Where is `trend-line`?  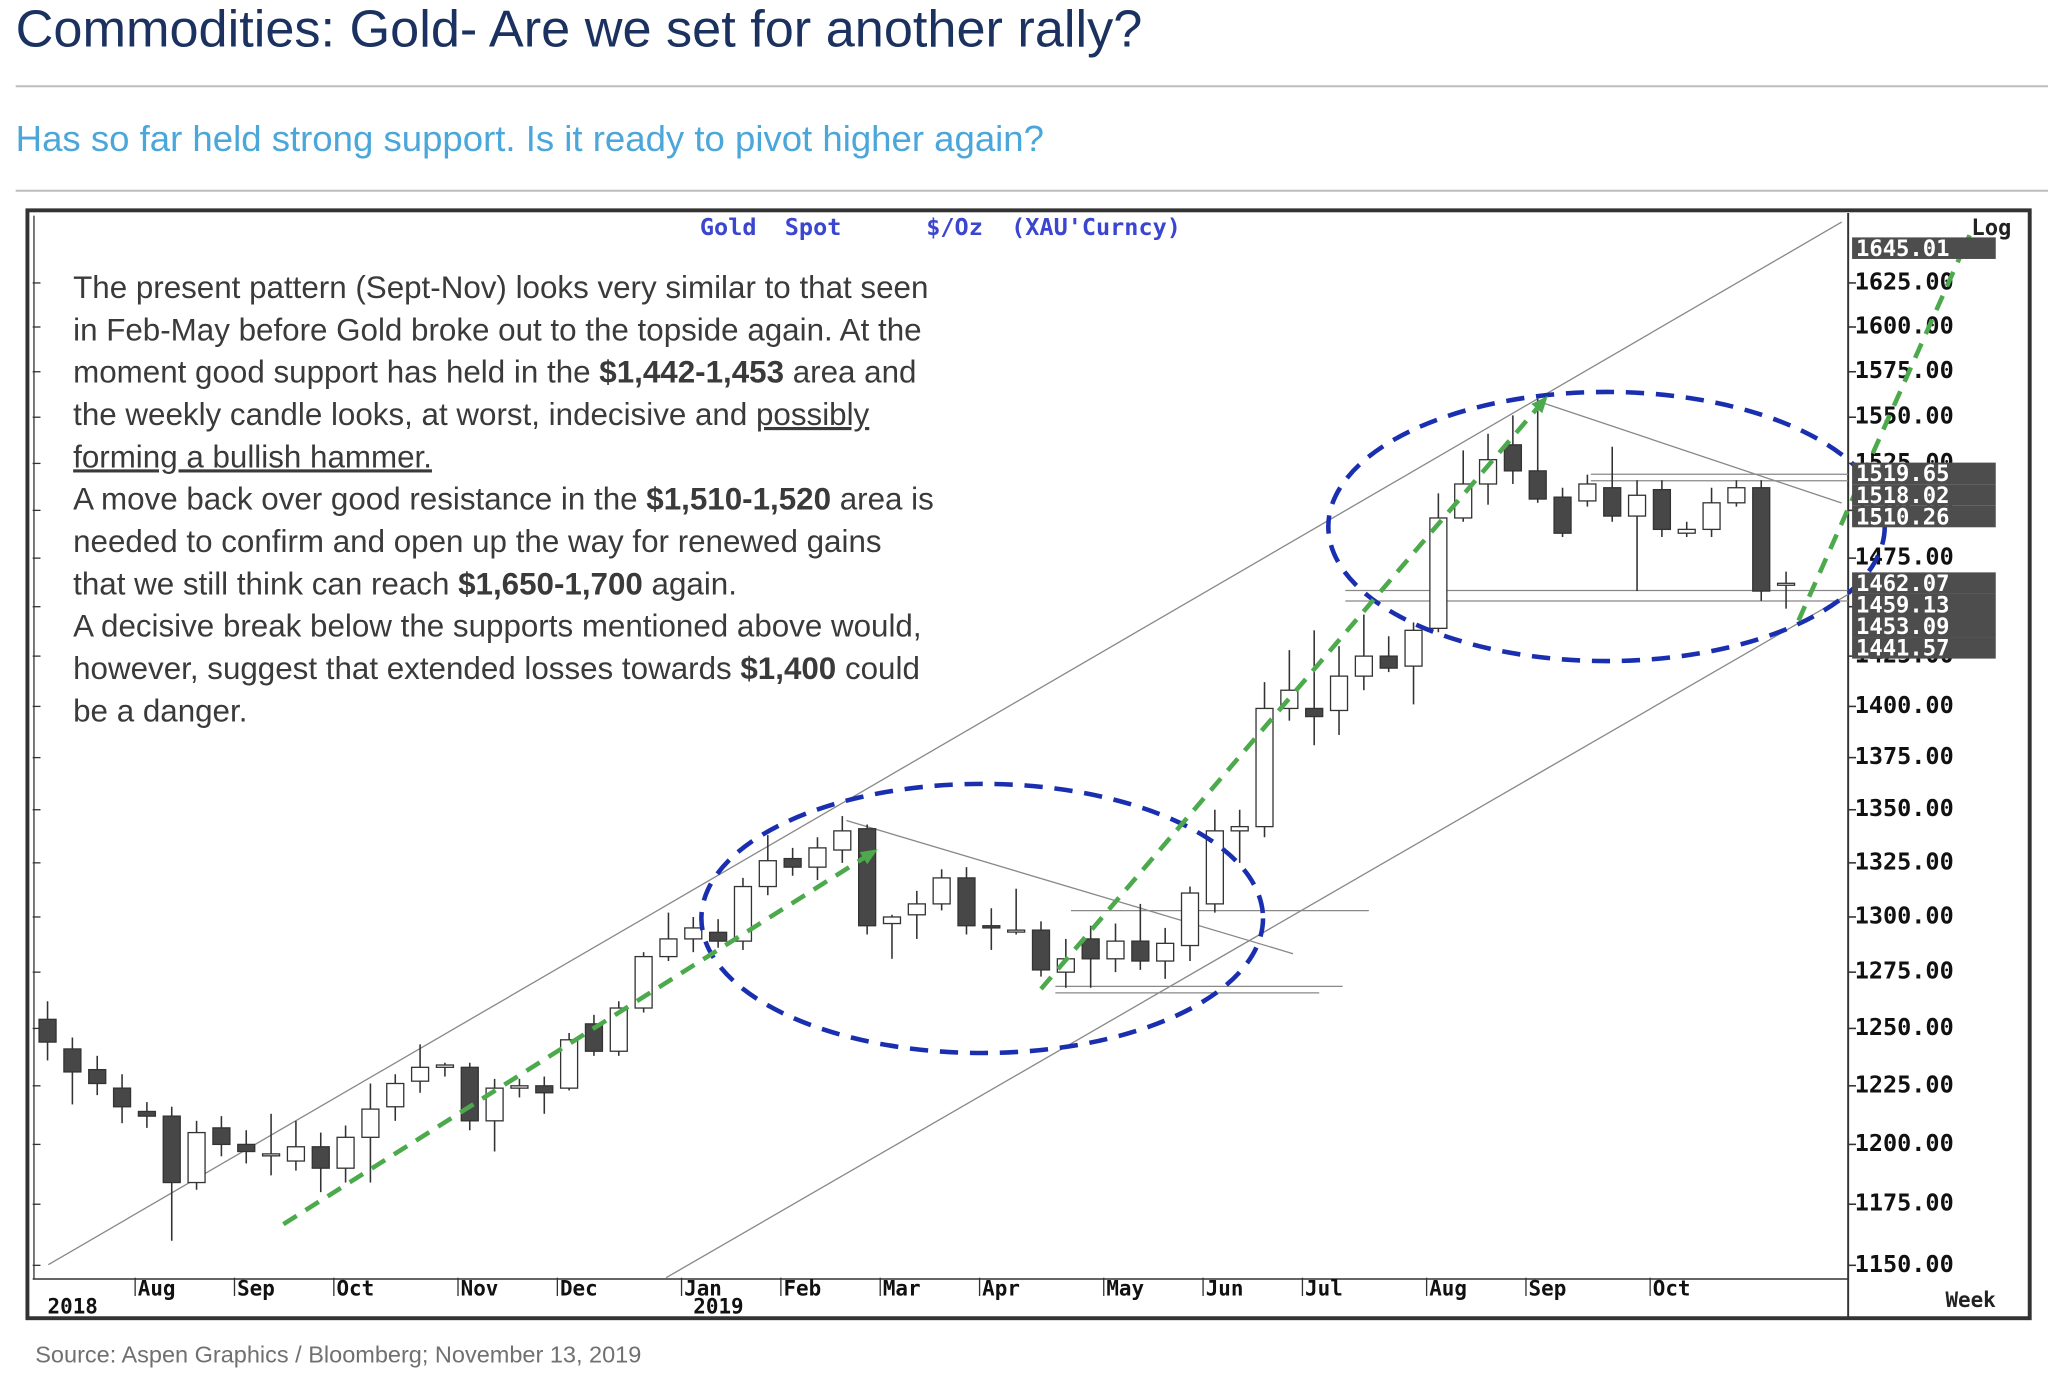 trend-line is located at coordinates (1691, 452).